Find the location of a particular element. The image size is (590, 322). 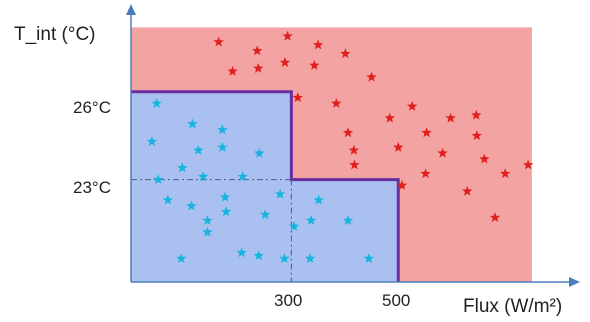

x-tick-label-300: 300 is located at coordinates (288, 300).